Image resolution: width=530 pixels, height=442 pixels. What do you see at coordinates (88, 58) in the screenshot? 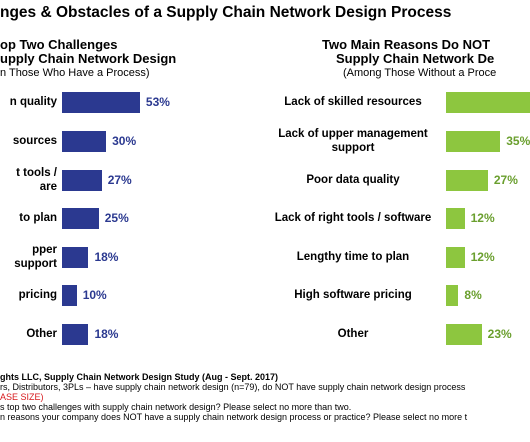
I see `chart-title: upply Chain Network Design` at bounding box center [88, 58].